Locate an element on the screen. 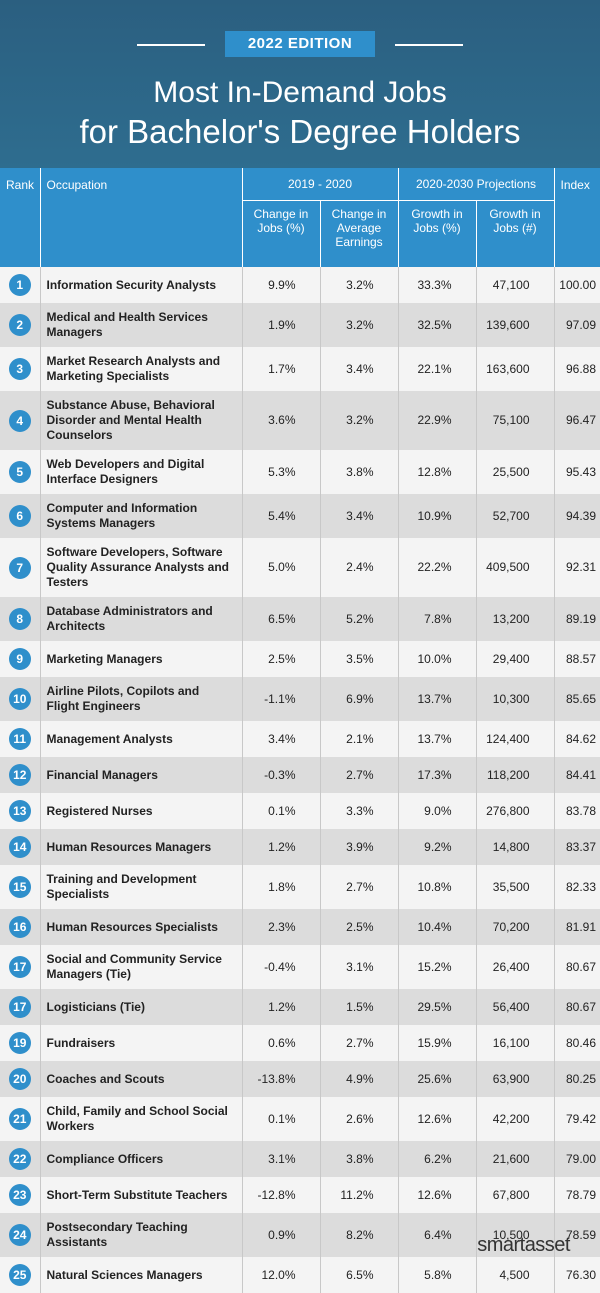 This screenshot has height=1293, width=600. change-jobs-cell: 6.5% is located at coordinates (280, 619).